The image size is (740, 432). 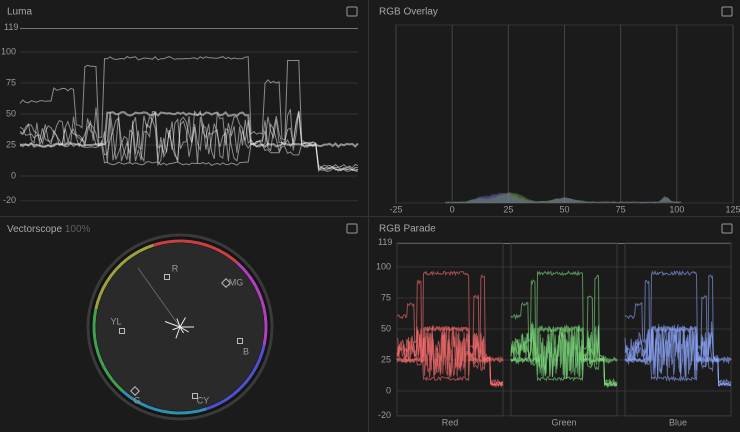 What do you see at coordinates (563, 198) in the screenshot?
I see `histogram-trace` at bounding box center [563, 198].